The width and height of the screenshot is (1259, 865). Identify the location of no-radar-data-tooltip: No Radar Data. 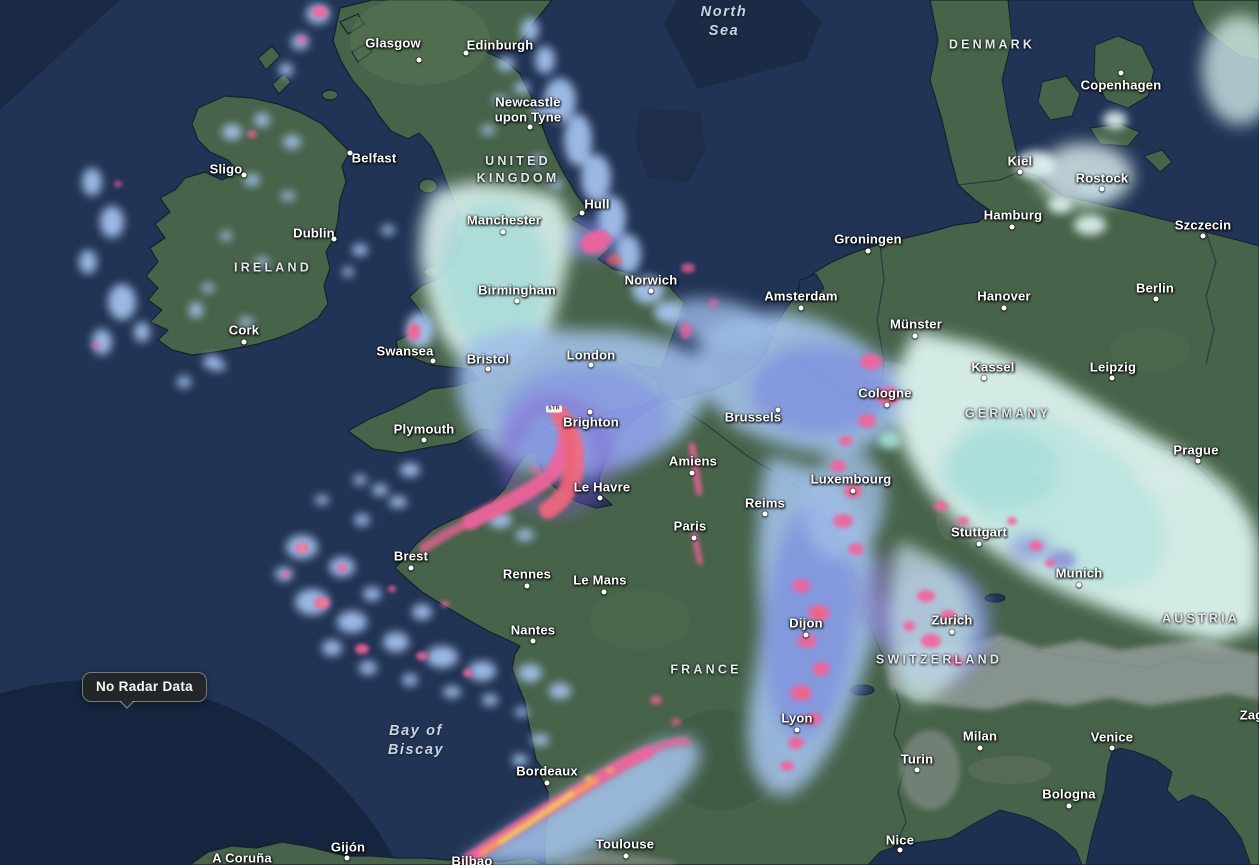
(144, 690).